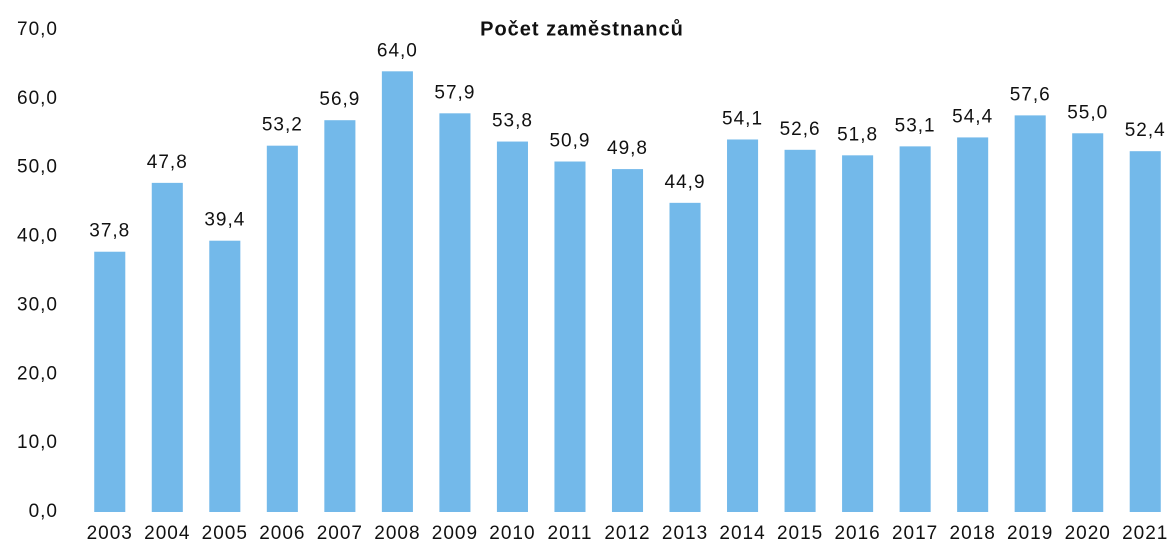  What do you see at coordinates (37, 29) in the screenshot?
I see `y-tick-label: 70,0` at bounding box center [37, 29].